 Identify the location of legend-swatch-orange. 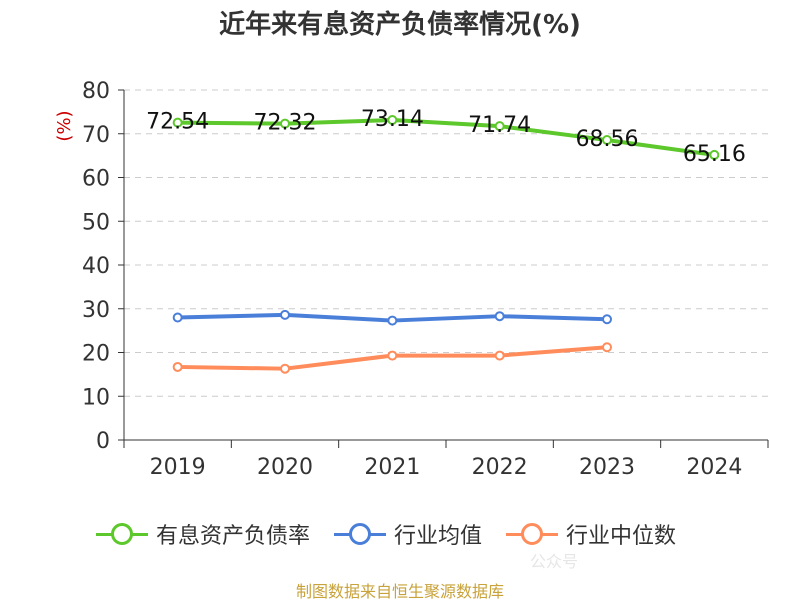
(532, 534).